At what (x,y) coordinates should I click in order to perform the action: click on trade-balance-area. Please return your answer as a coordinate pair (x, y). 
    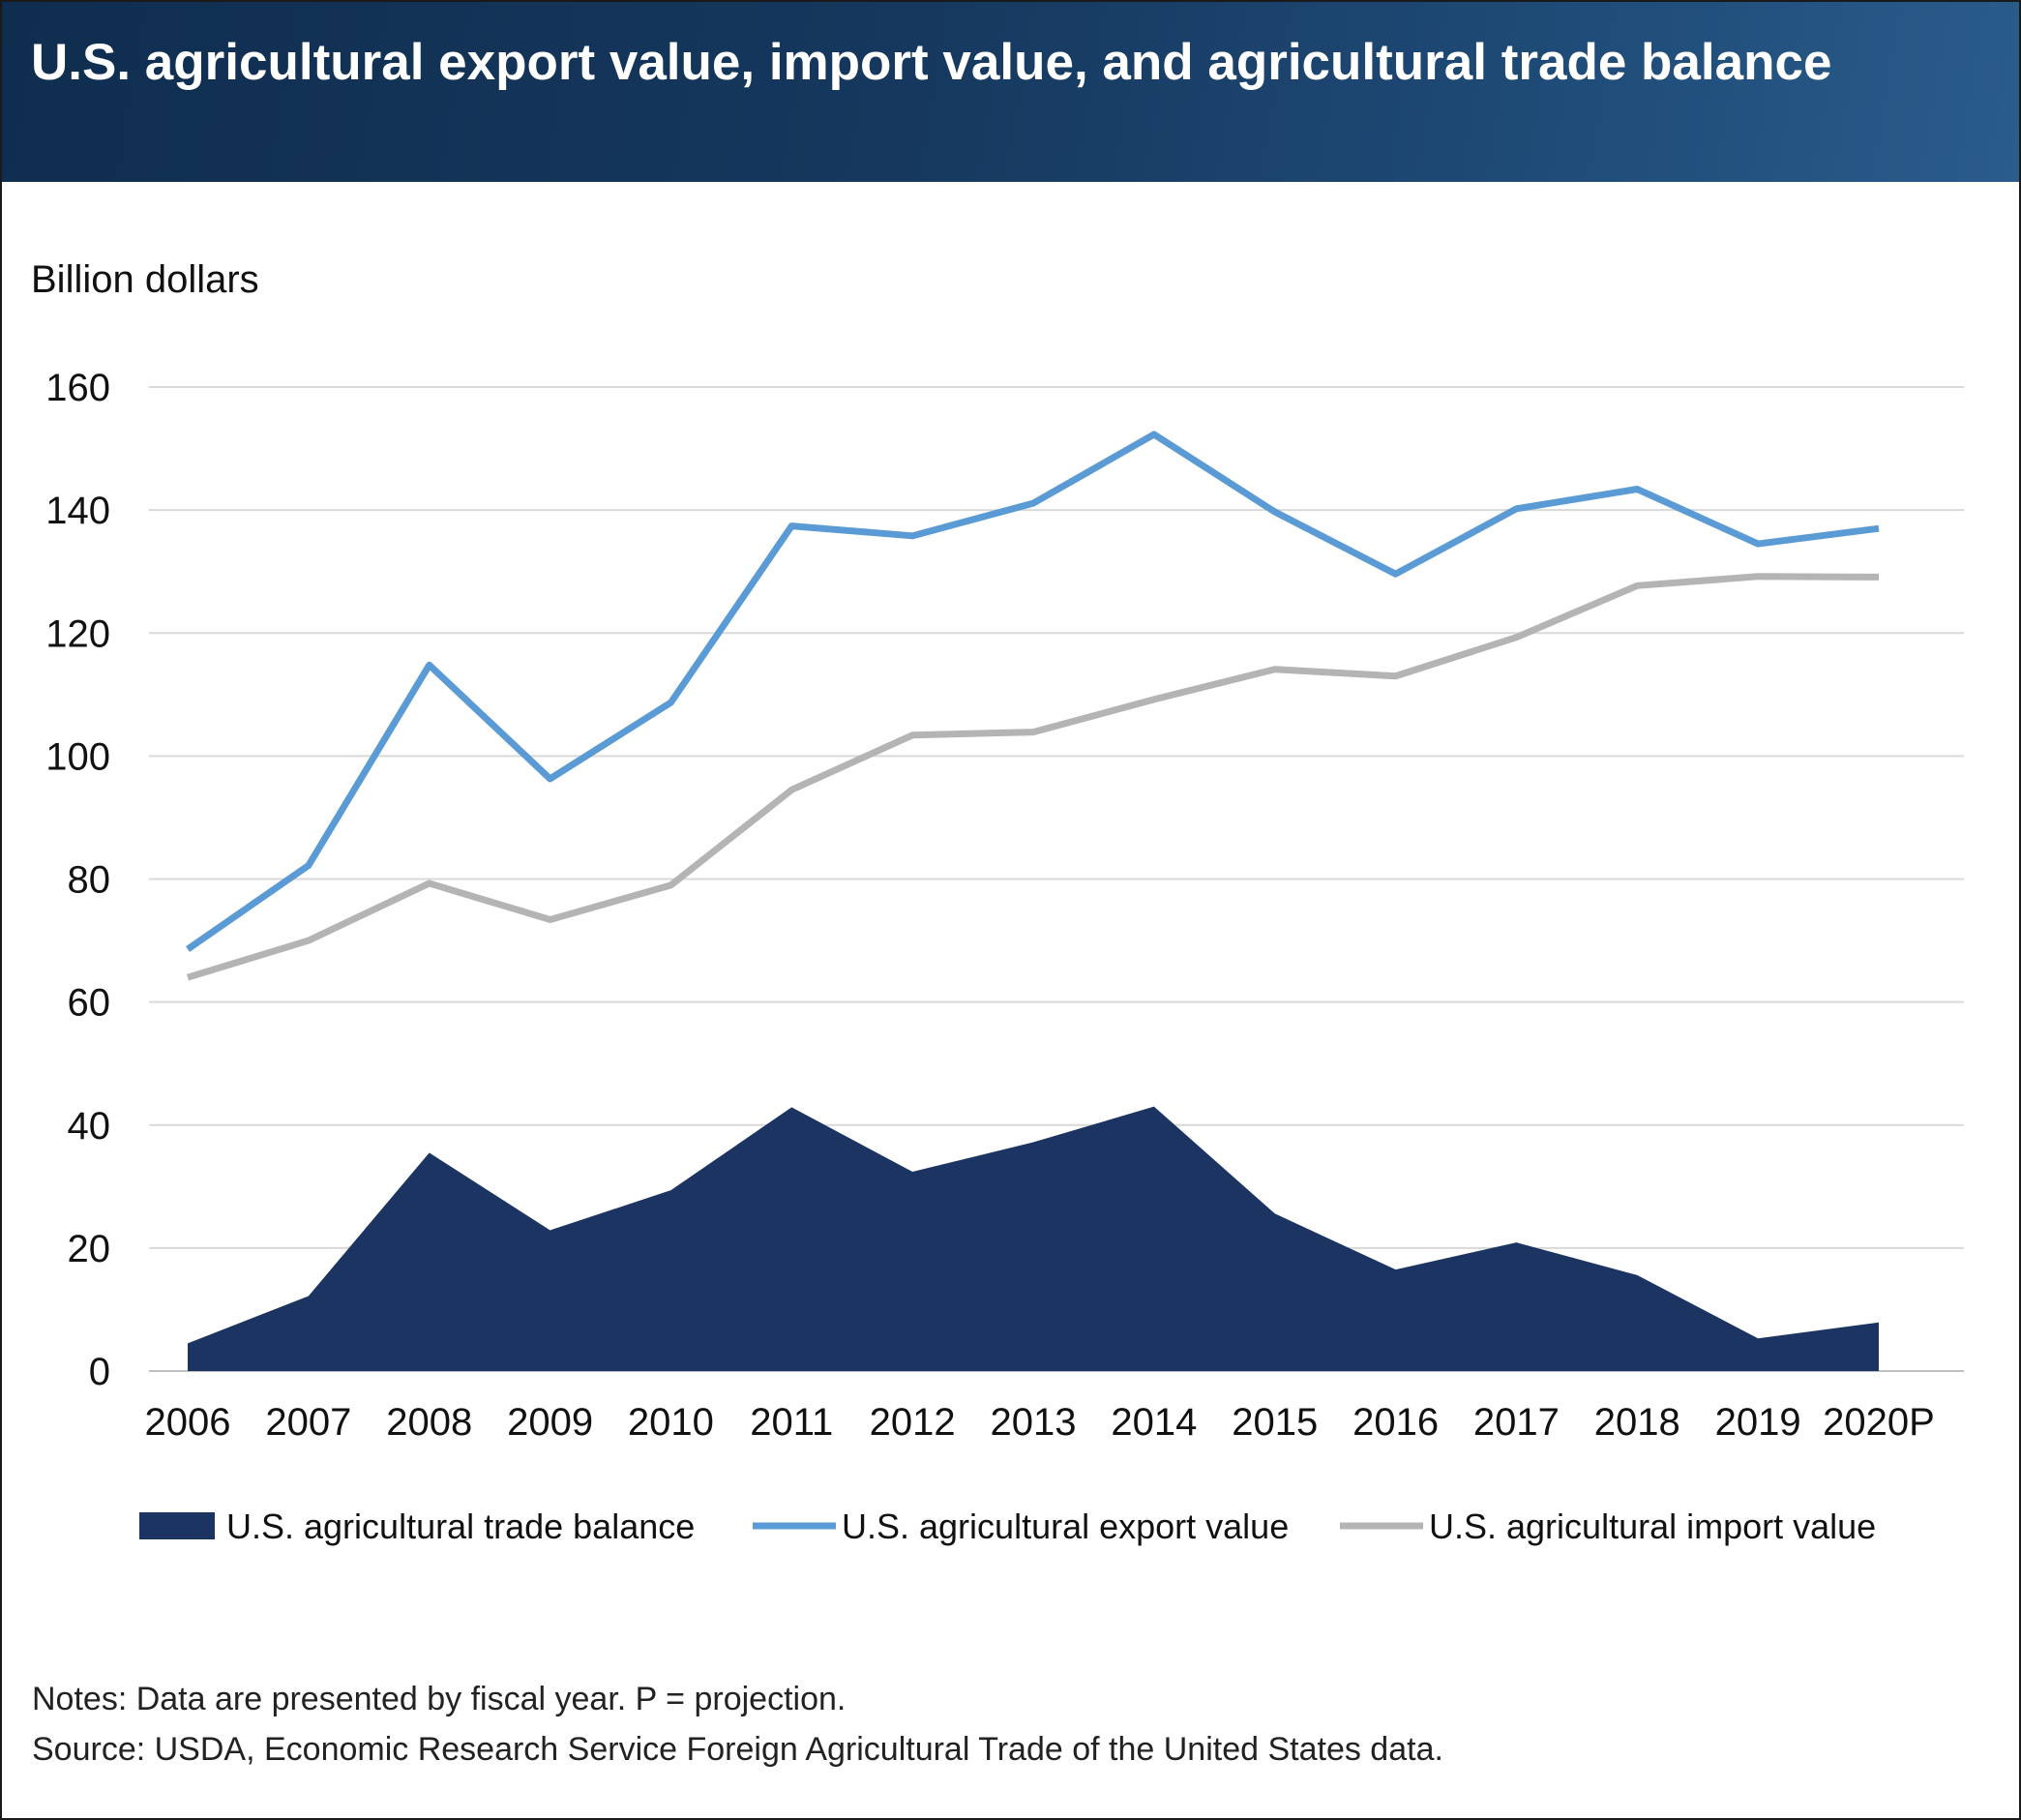
    Looking at the image, I should click on (1033, 1238).